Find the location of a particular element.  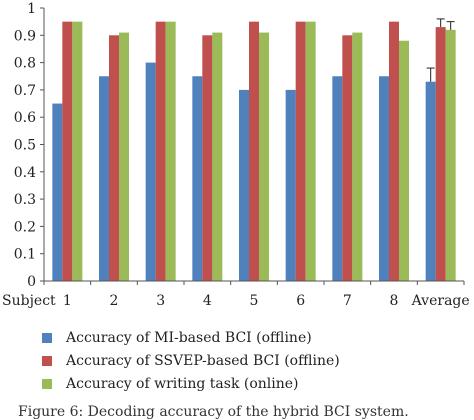

x-tick-label: 5 is located at coordinates (254, 301).